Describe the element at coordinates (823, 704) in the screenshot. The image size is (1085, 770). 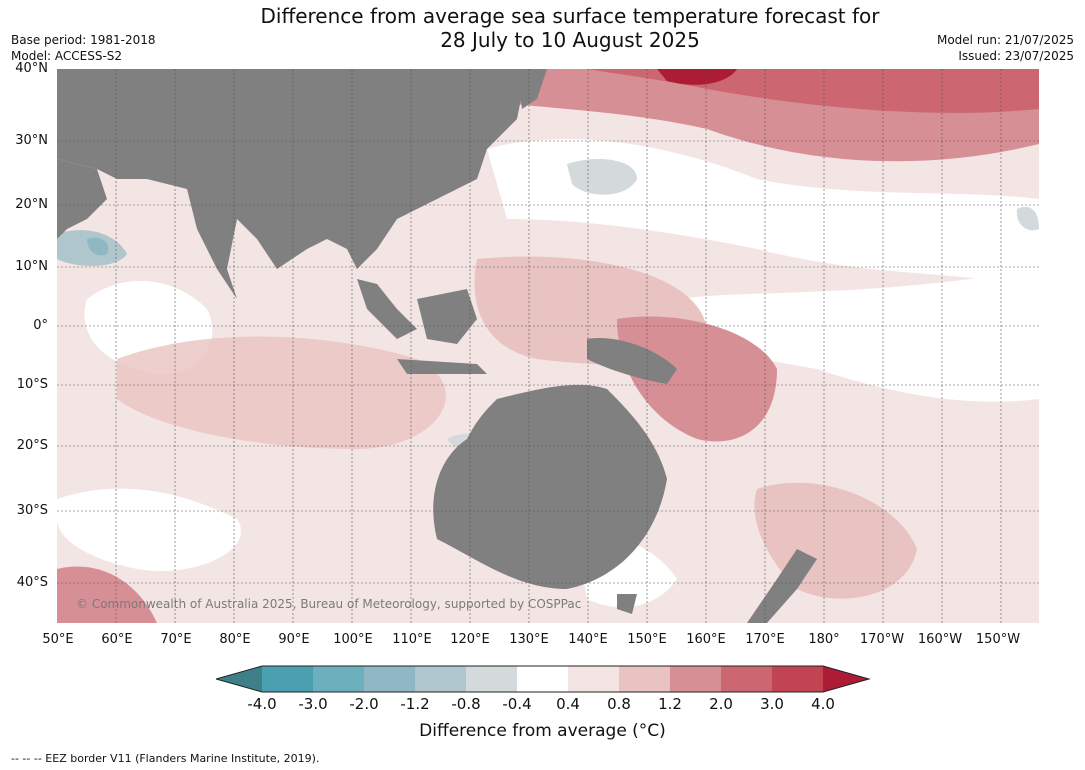
I see `colorbar-tick-4: 4.0` at that location.